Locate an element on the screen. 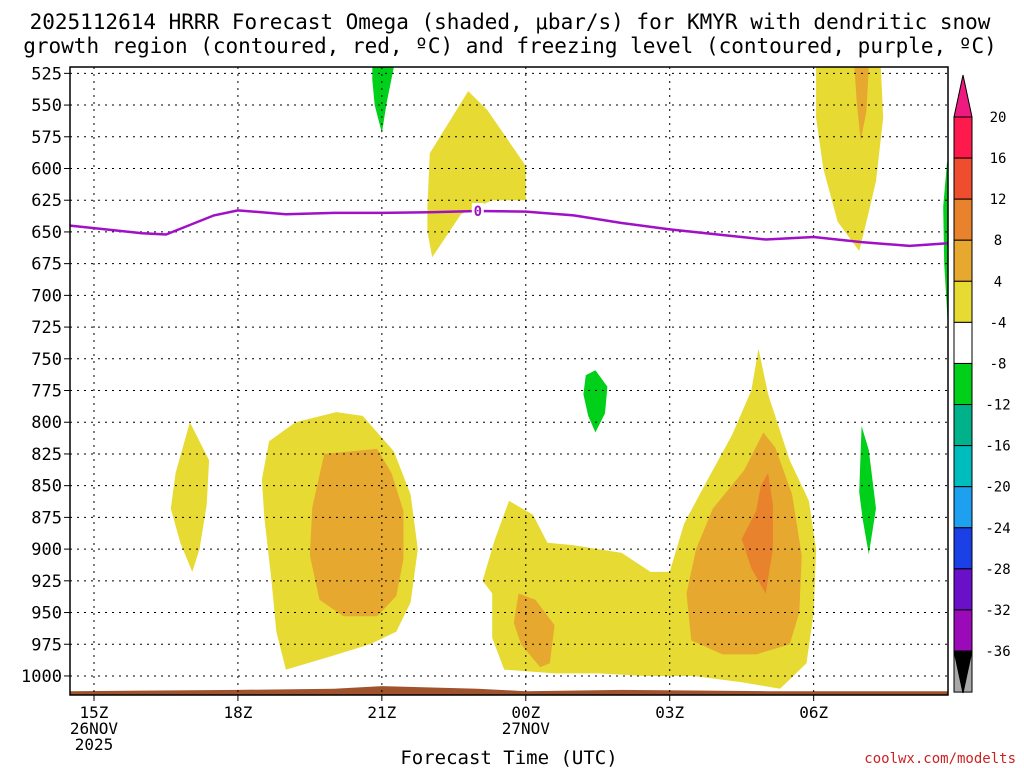  colorbar-level-label: -16 is located at coordinates (997, 447).